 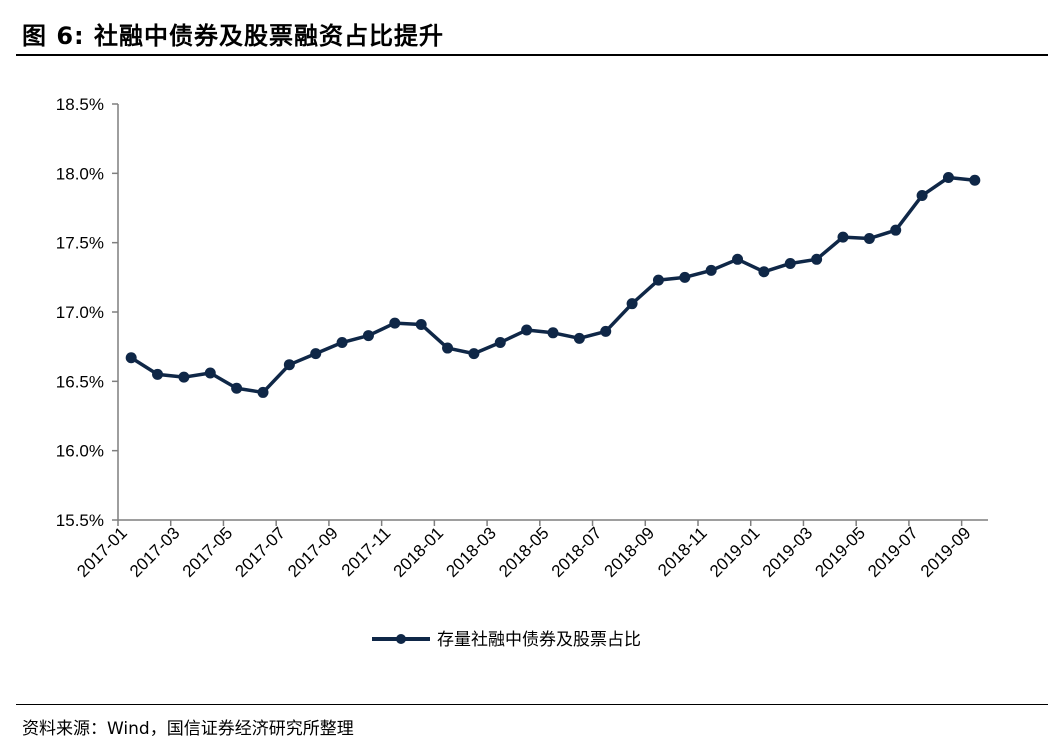 I want to click on y-tick-label: 17.5%, so click(x=80, y=243).